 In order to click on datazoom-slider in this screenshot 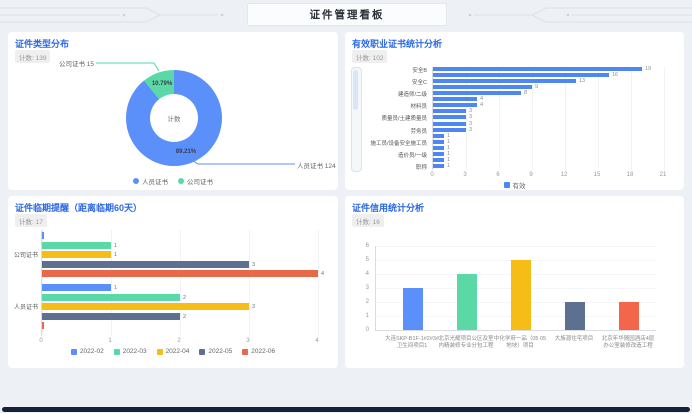, I will do `click(356, 119)`.